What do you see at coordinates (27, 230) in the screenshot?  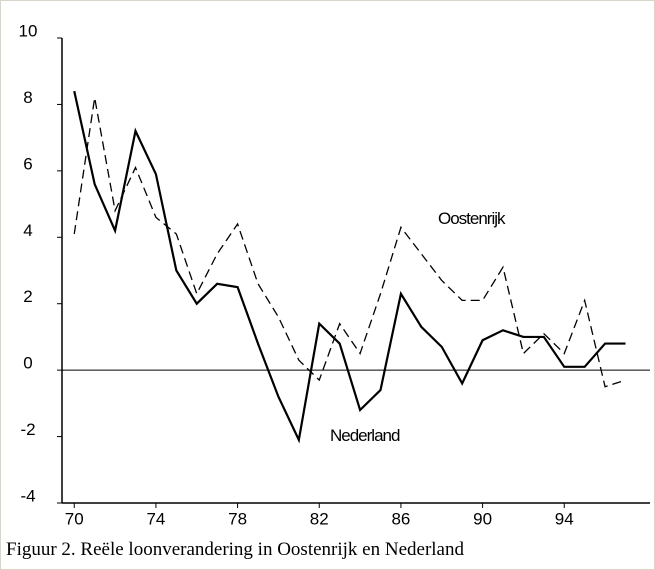 I see `y-tick-label: 4` at bounding box center [27, 230].